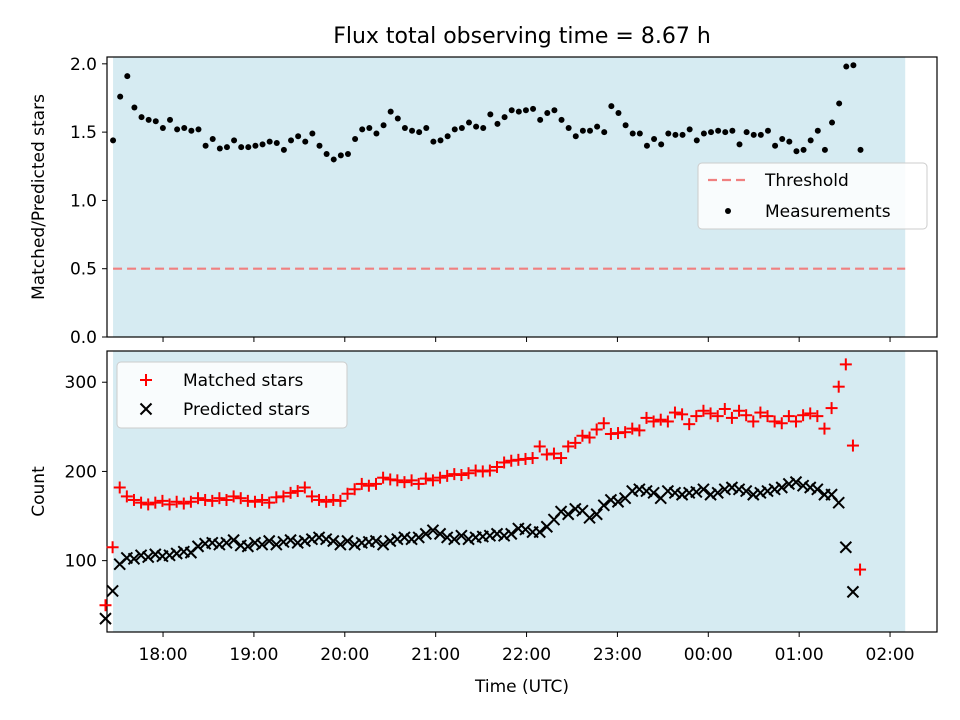 This screenshot has width=960, height=720. What do you see at coordinates (243, 381) in the screenshot?
I see `legend-matched-label: Matched stars` at bounding box center [243, 381].